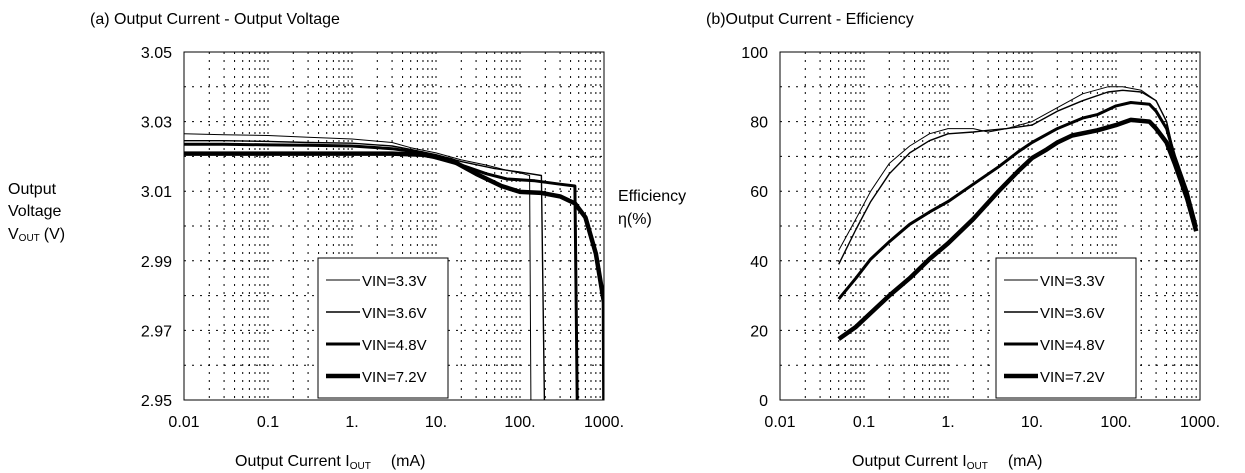  I want to click on chart-a-ylabel-unit: (V), so click(54, 234).